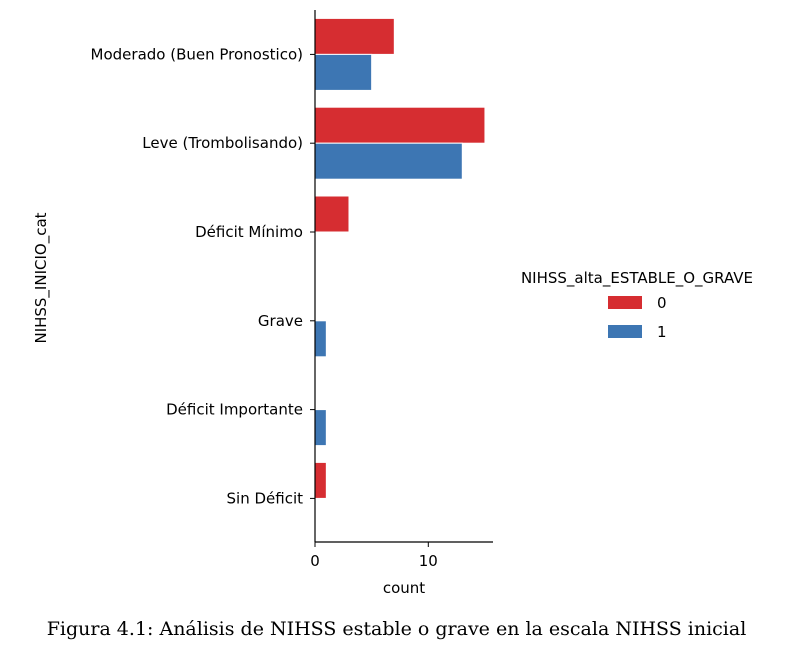  What do you see at coordinates (404, 588) in the screenshot?
I see `x-axis-label: count` at bounding box center [404, 588].